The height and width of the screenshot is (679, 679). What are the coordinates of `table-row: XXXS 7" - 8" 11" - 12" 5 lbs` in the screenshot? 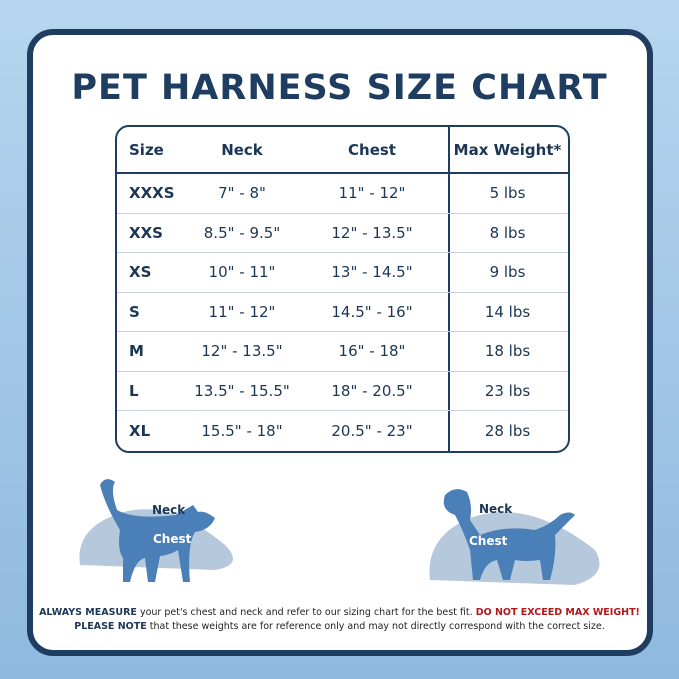 It's located at (342, 194).